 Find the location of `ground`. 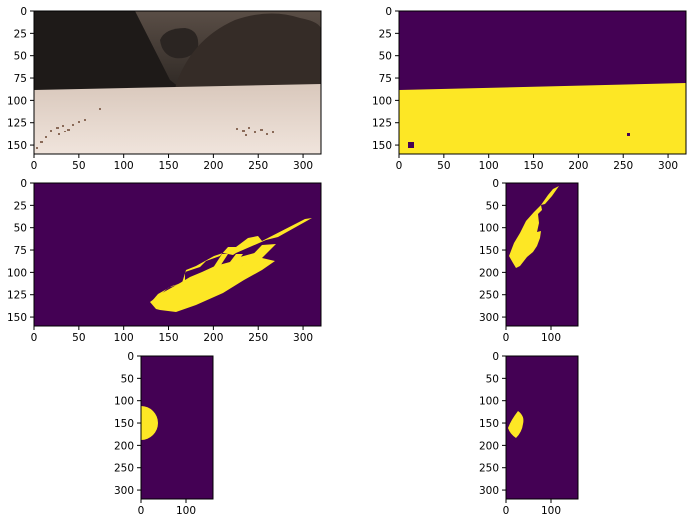

ground is located at coordinates (177, 119).